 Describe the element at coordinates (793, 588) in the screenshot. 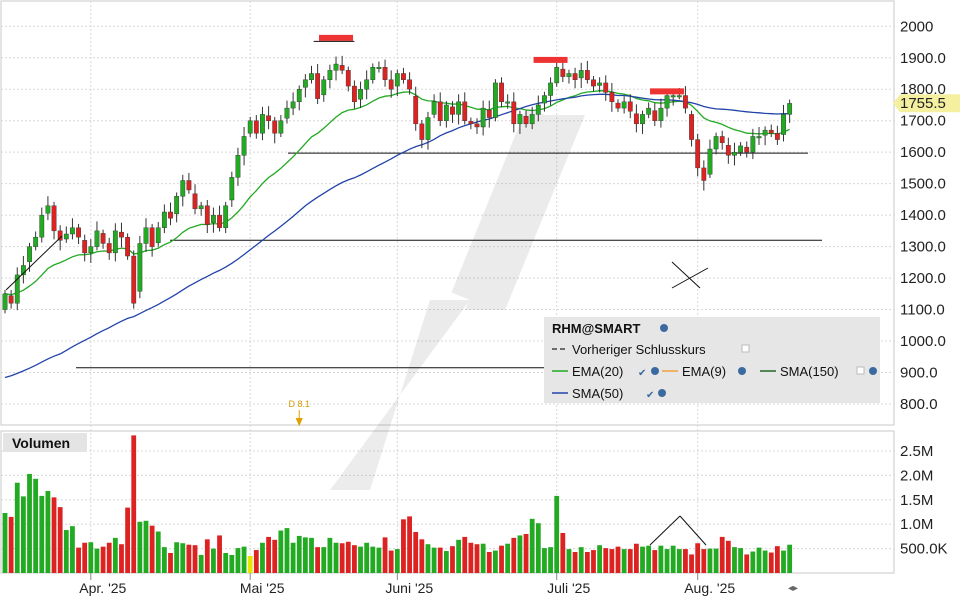

I see `scroll-handle-icon: ◂▸` at that location.